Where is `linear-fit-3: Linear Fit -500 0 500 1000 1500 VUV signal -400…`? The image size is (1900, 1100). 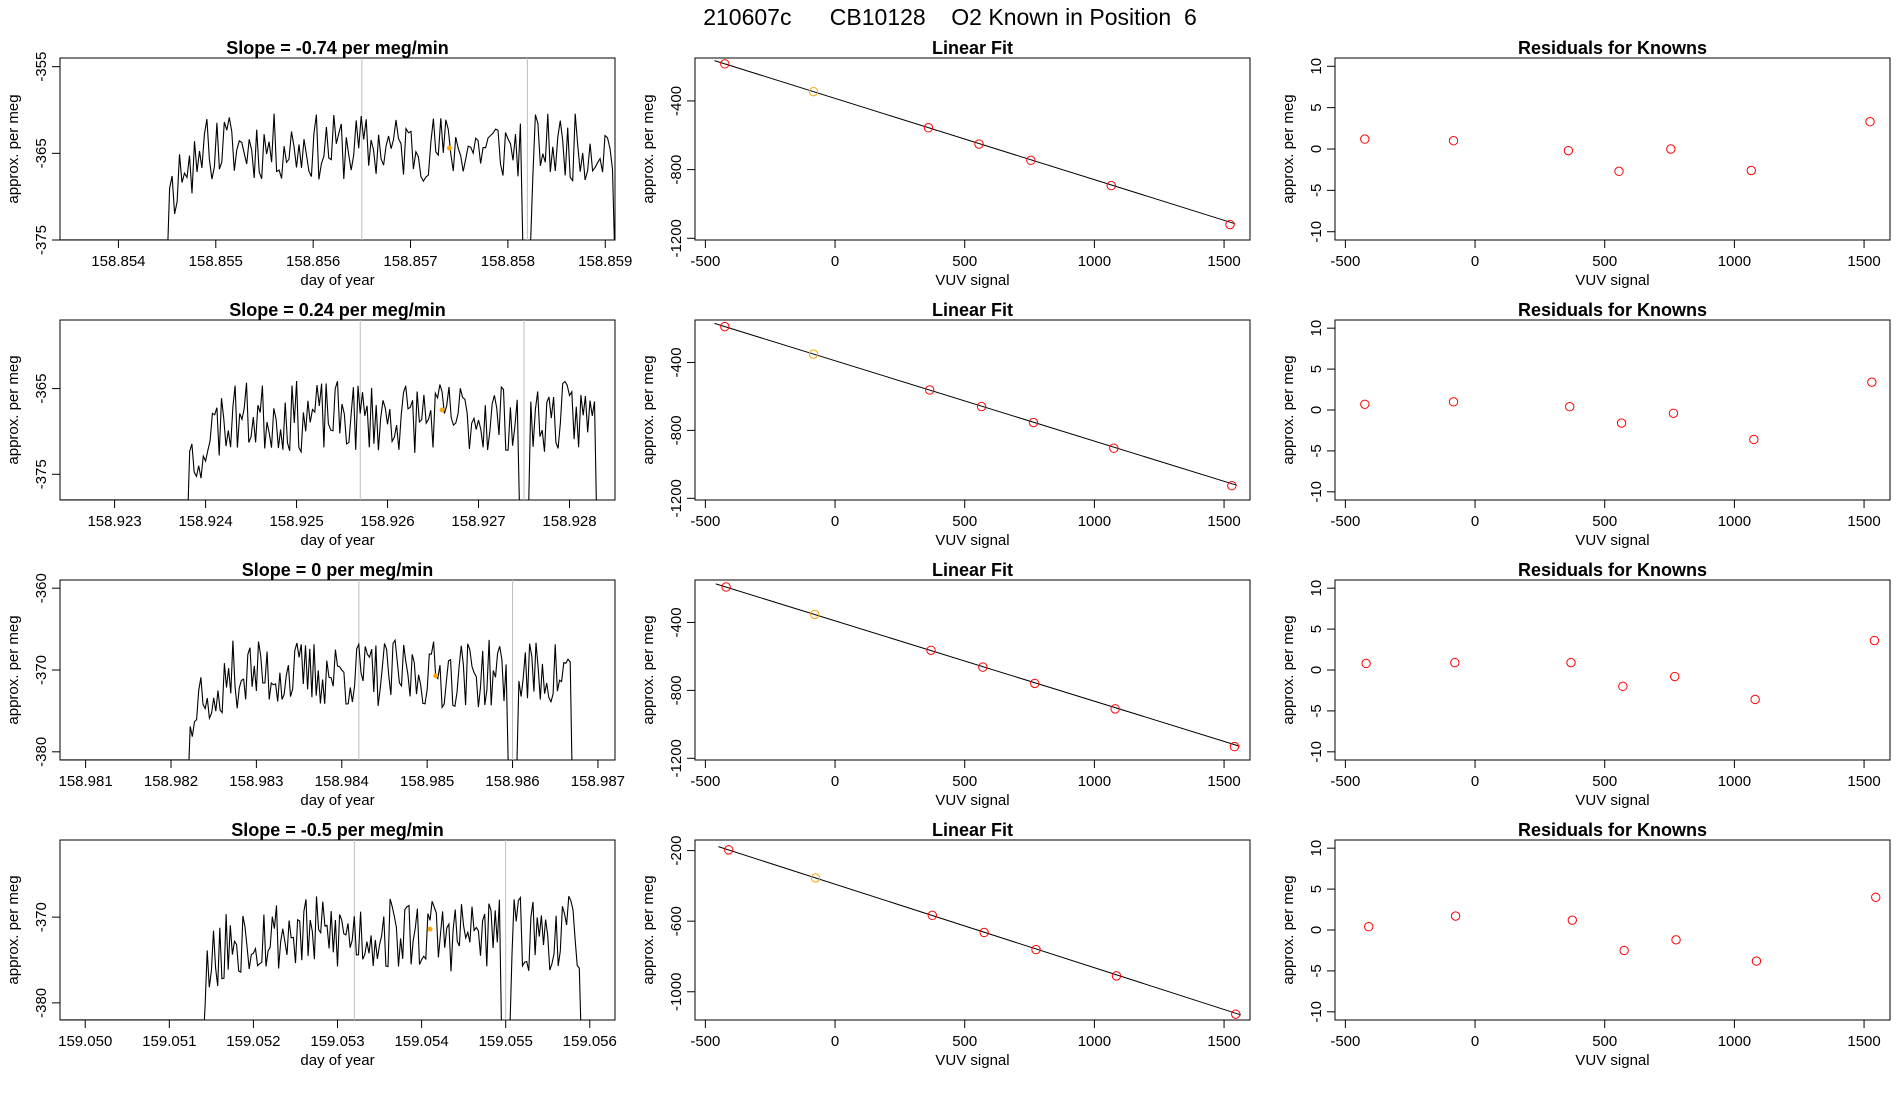
linear-fit-3: Linear Fit -500 0 500 1000 1500 VUV signal -400… is located at coordinates (945, 684).